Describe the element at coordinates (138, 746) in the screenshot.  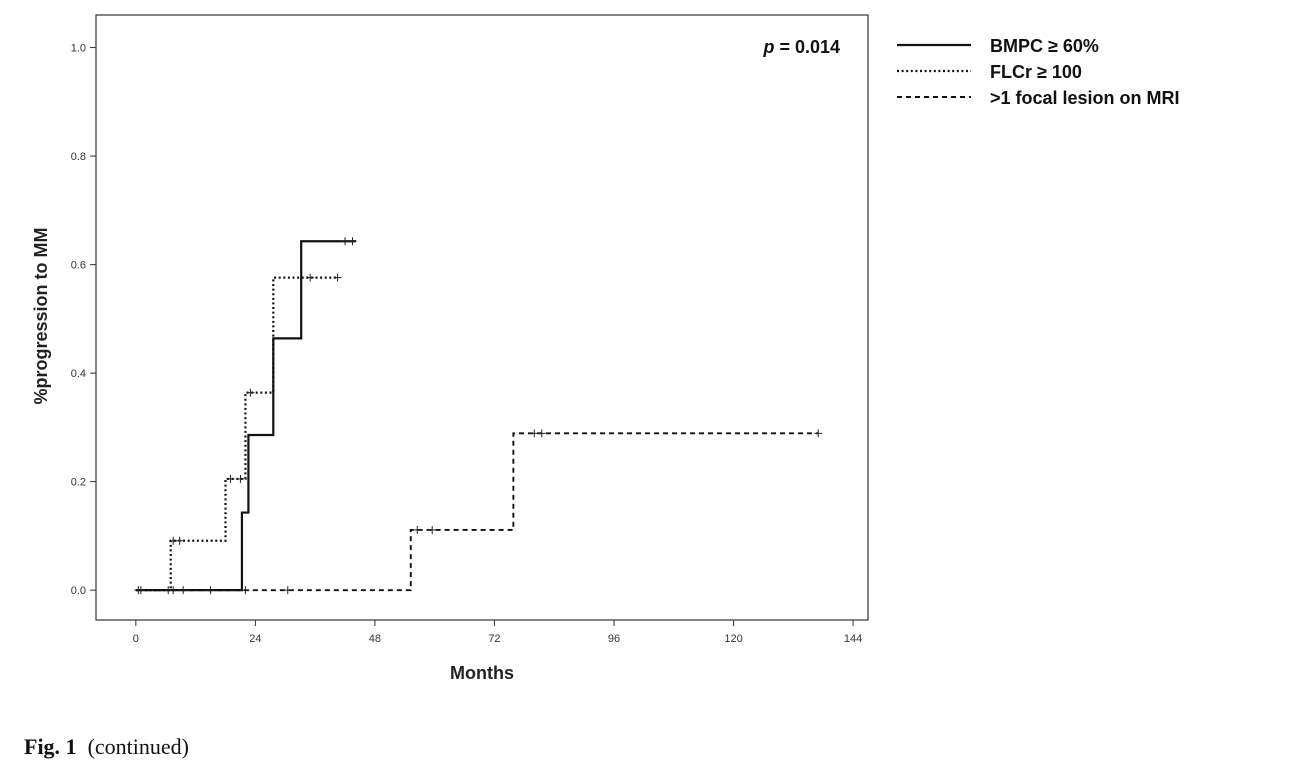
I see `figure-caption-text: (continued)` at that location.